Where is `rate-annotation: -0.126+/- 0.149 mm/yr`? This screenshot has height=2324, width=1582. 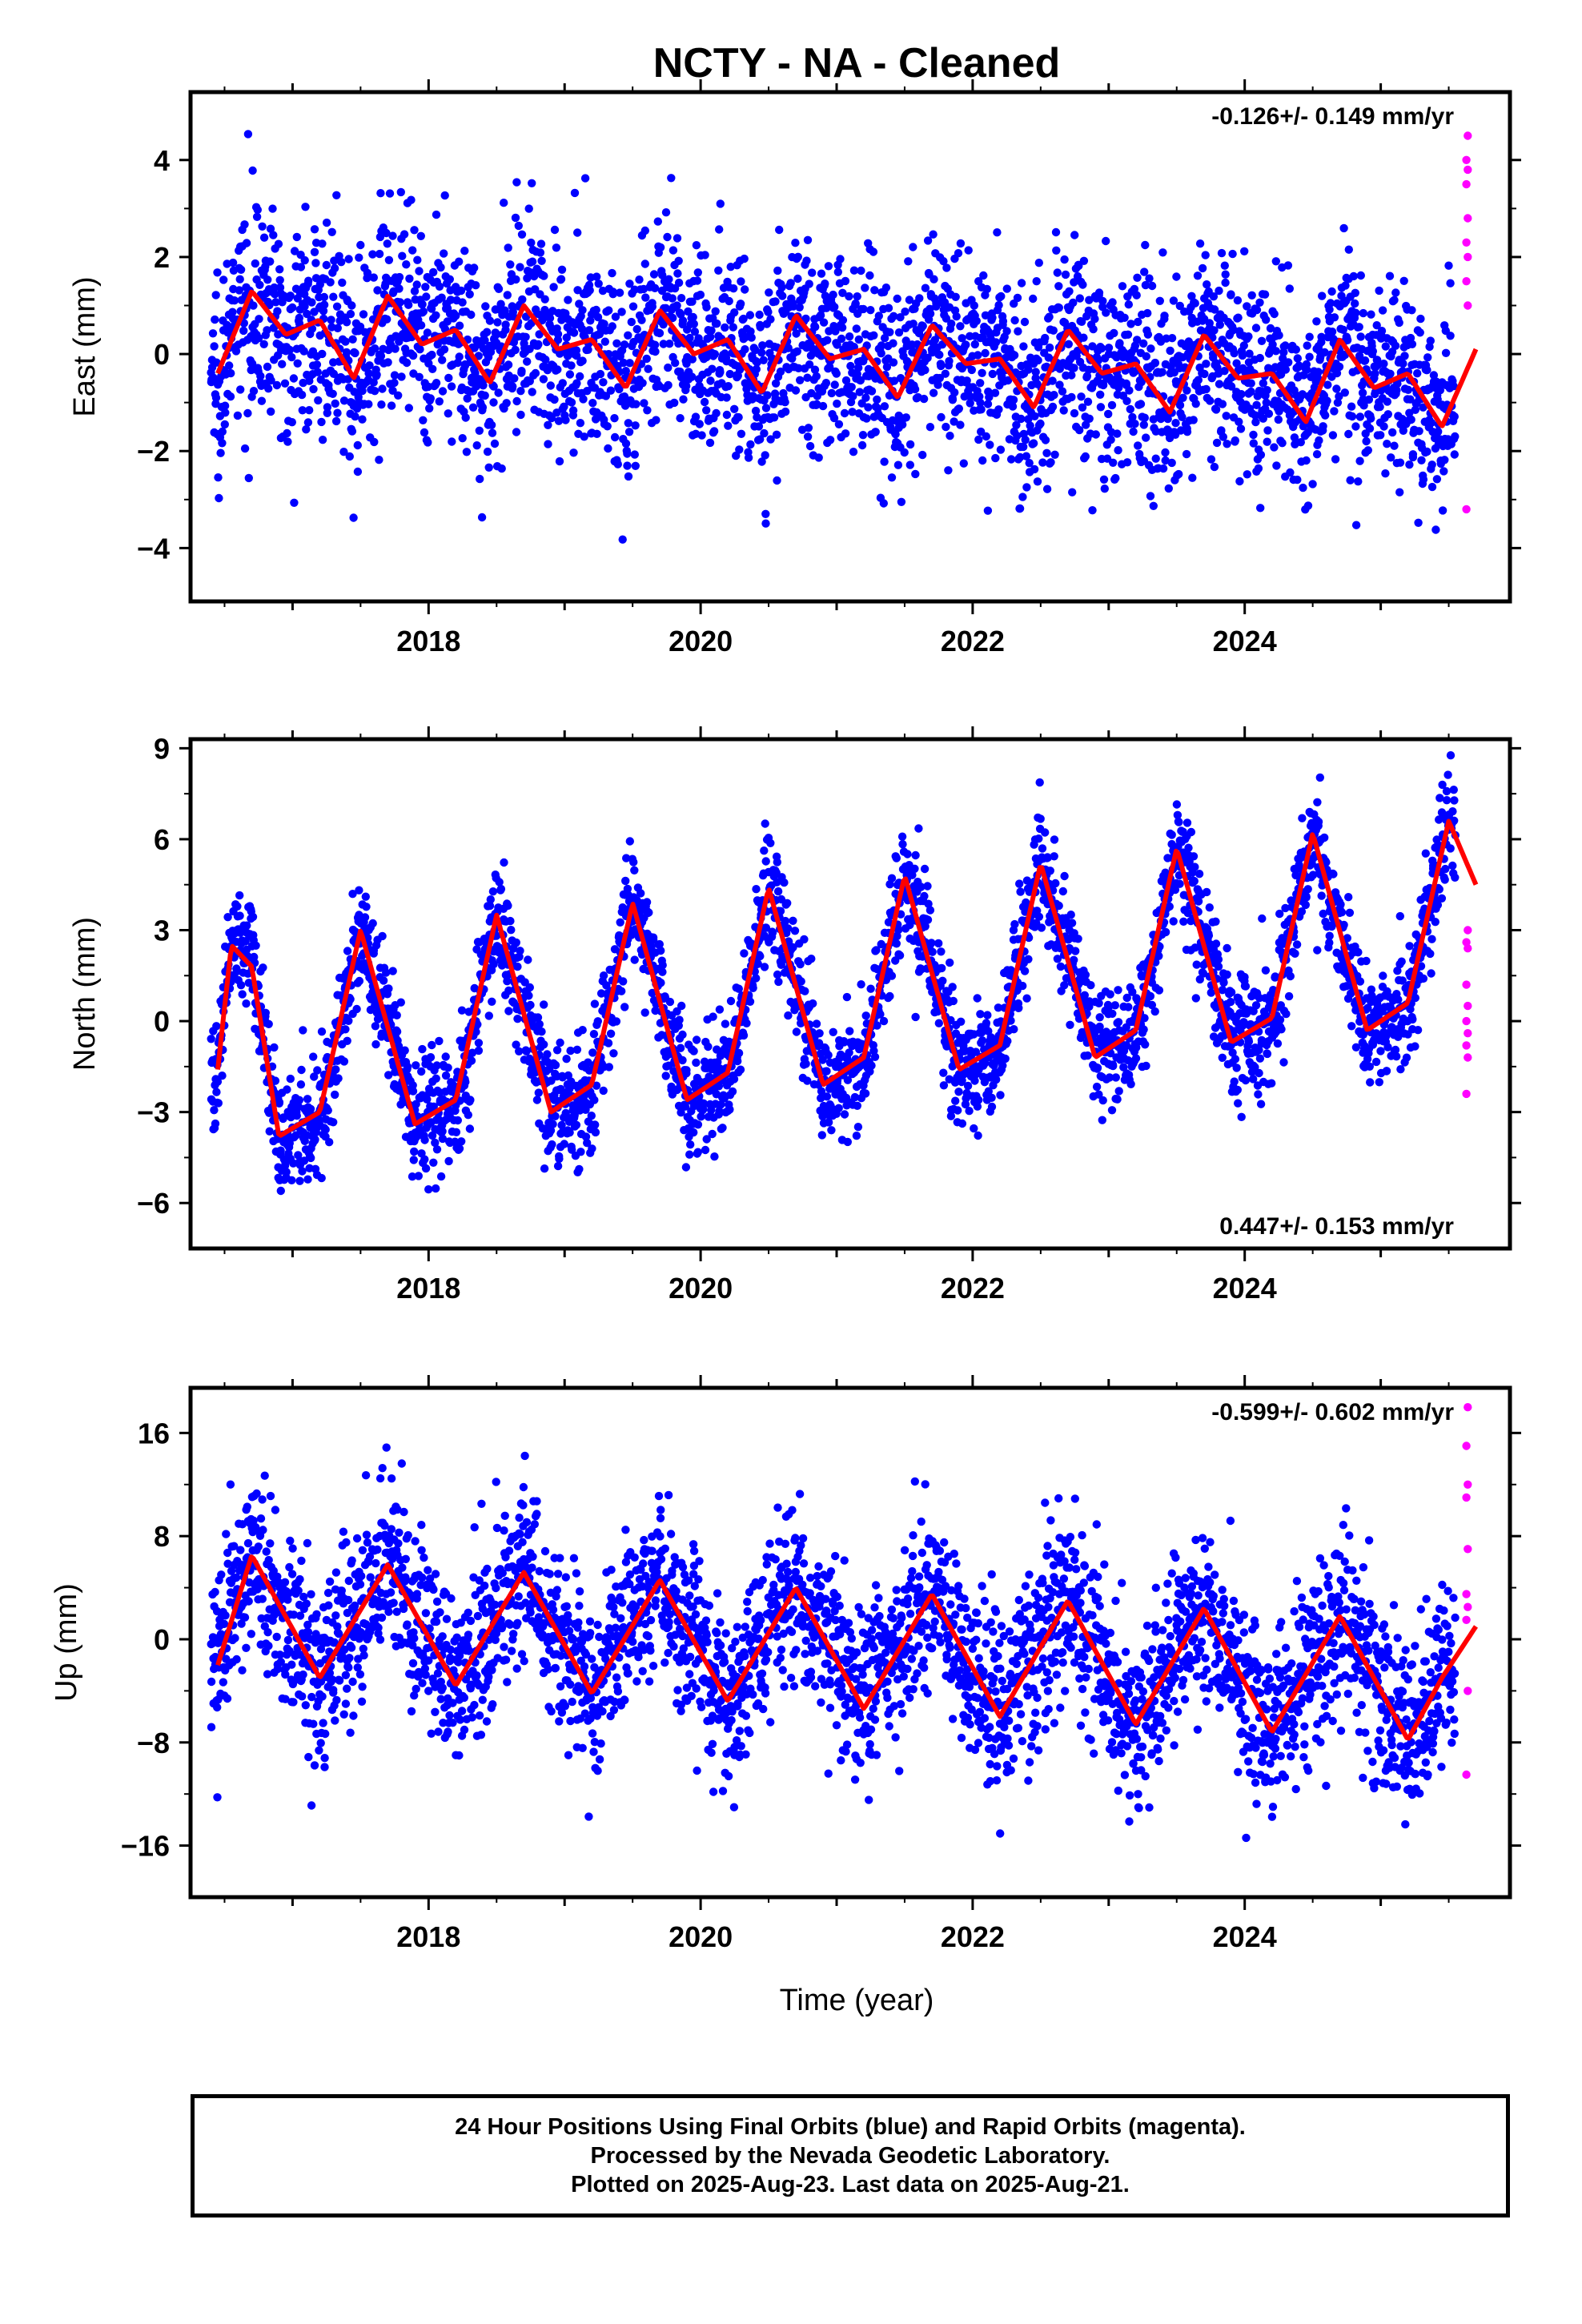
rate-annotation: -0.126+/- 0.149 mm/yr is located at coordinates (1332, 116).